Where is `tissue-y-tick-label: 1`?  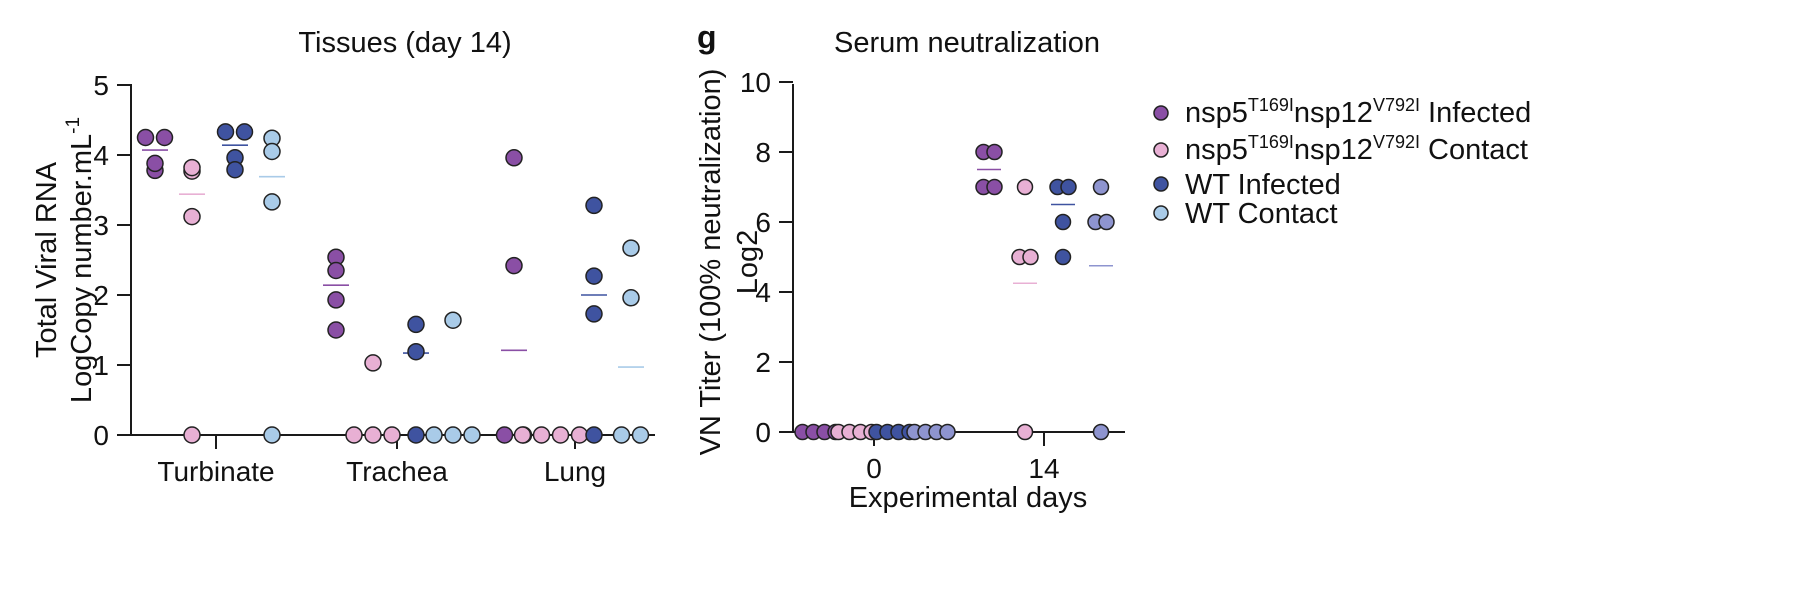 tissue-y-tick-label: 1 is located at coordinates (101, 365).